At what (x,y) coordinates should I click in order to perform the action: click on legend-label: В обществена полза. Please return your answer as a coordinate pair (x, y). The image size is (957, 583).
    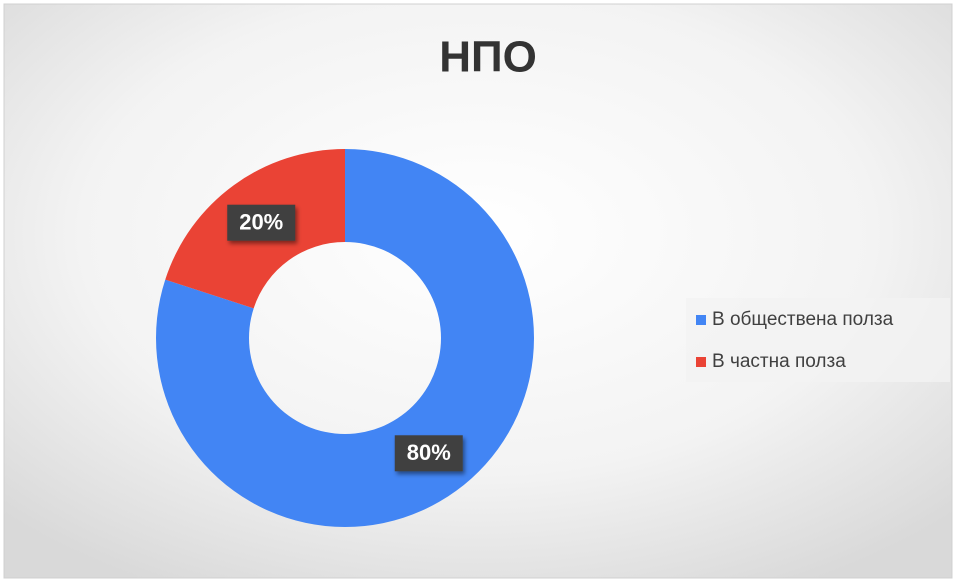
    Looking at the image, I should click on (803, 319).